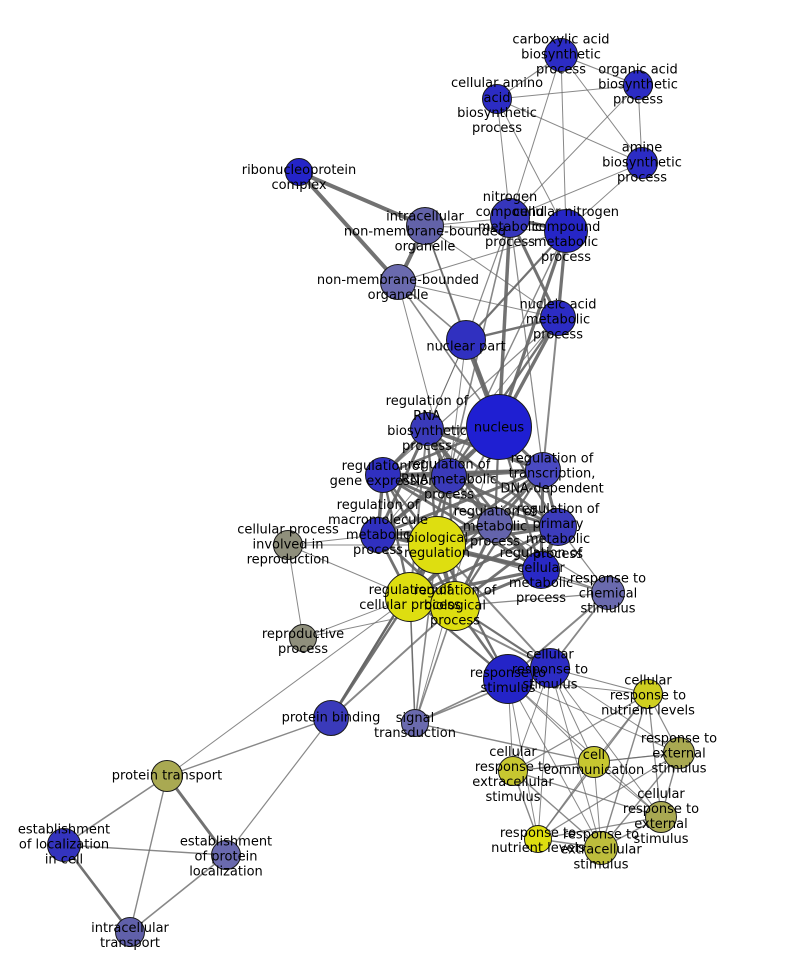 The width and height of the screenshot is (786, 971). Describe the element at coordinates (303, 638) in the screenshot. I see `graph-node-reproductive_process` at that location.